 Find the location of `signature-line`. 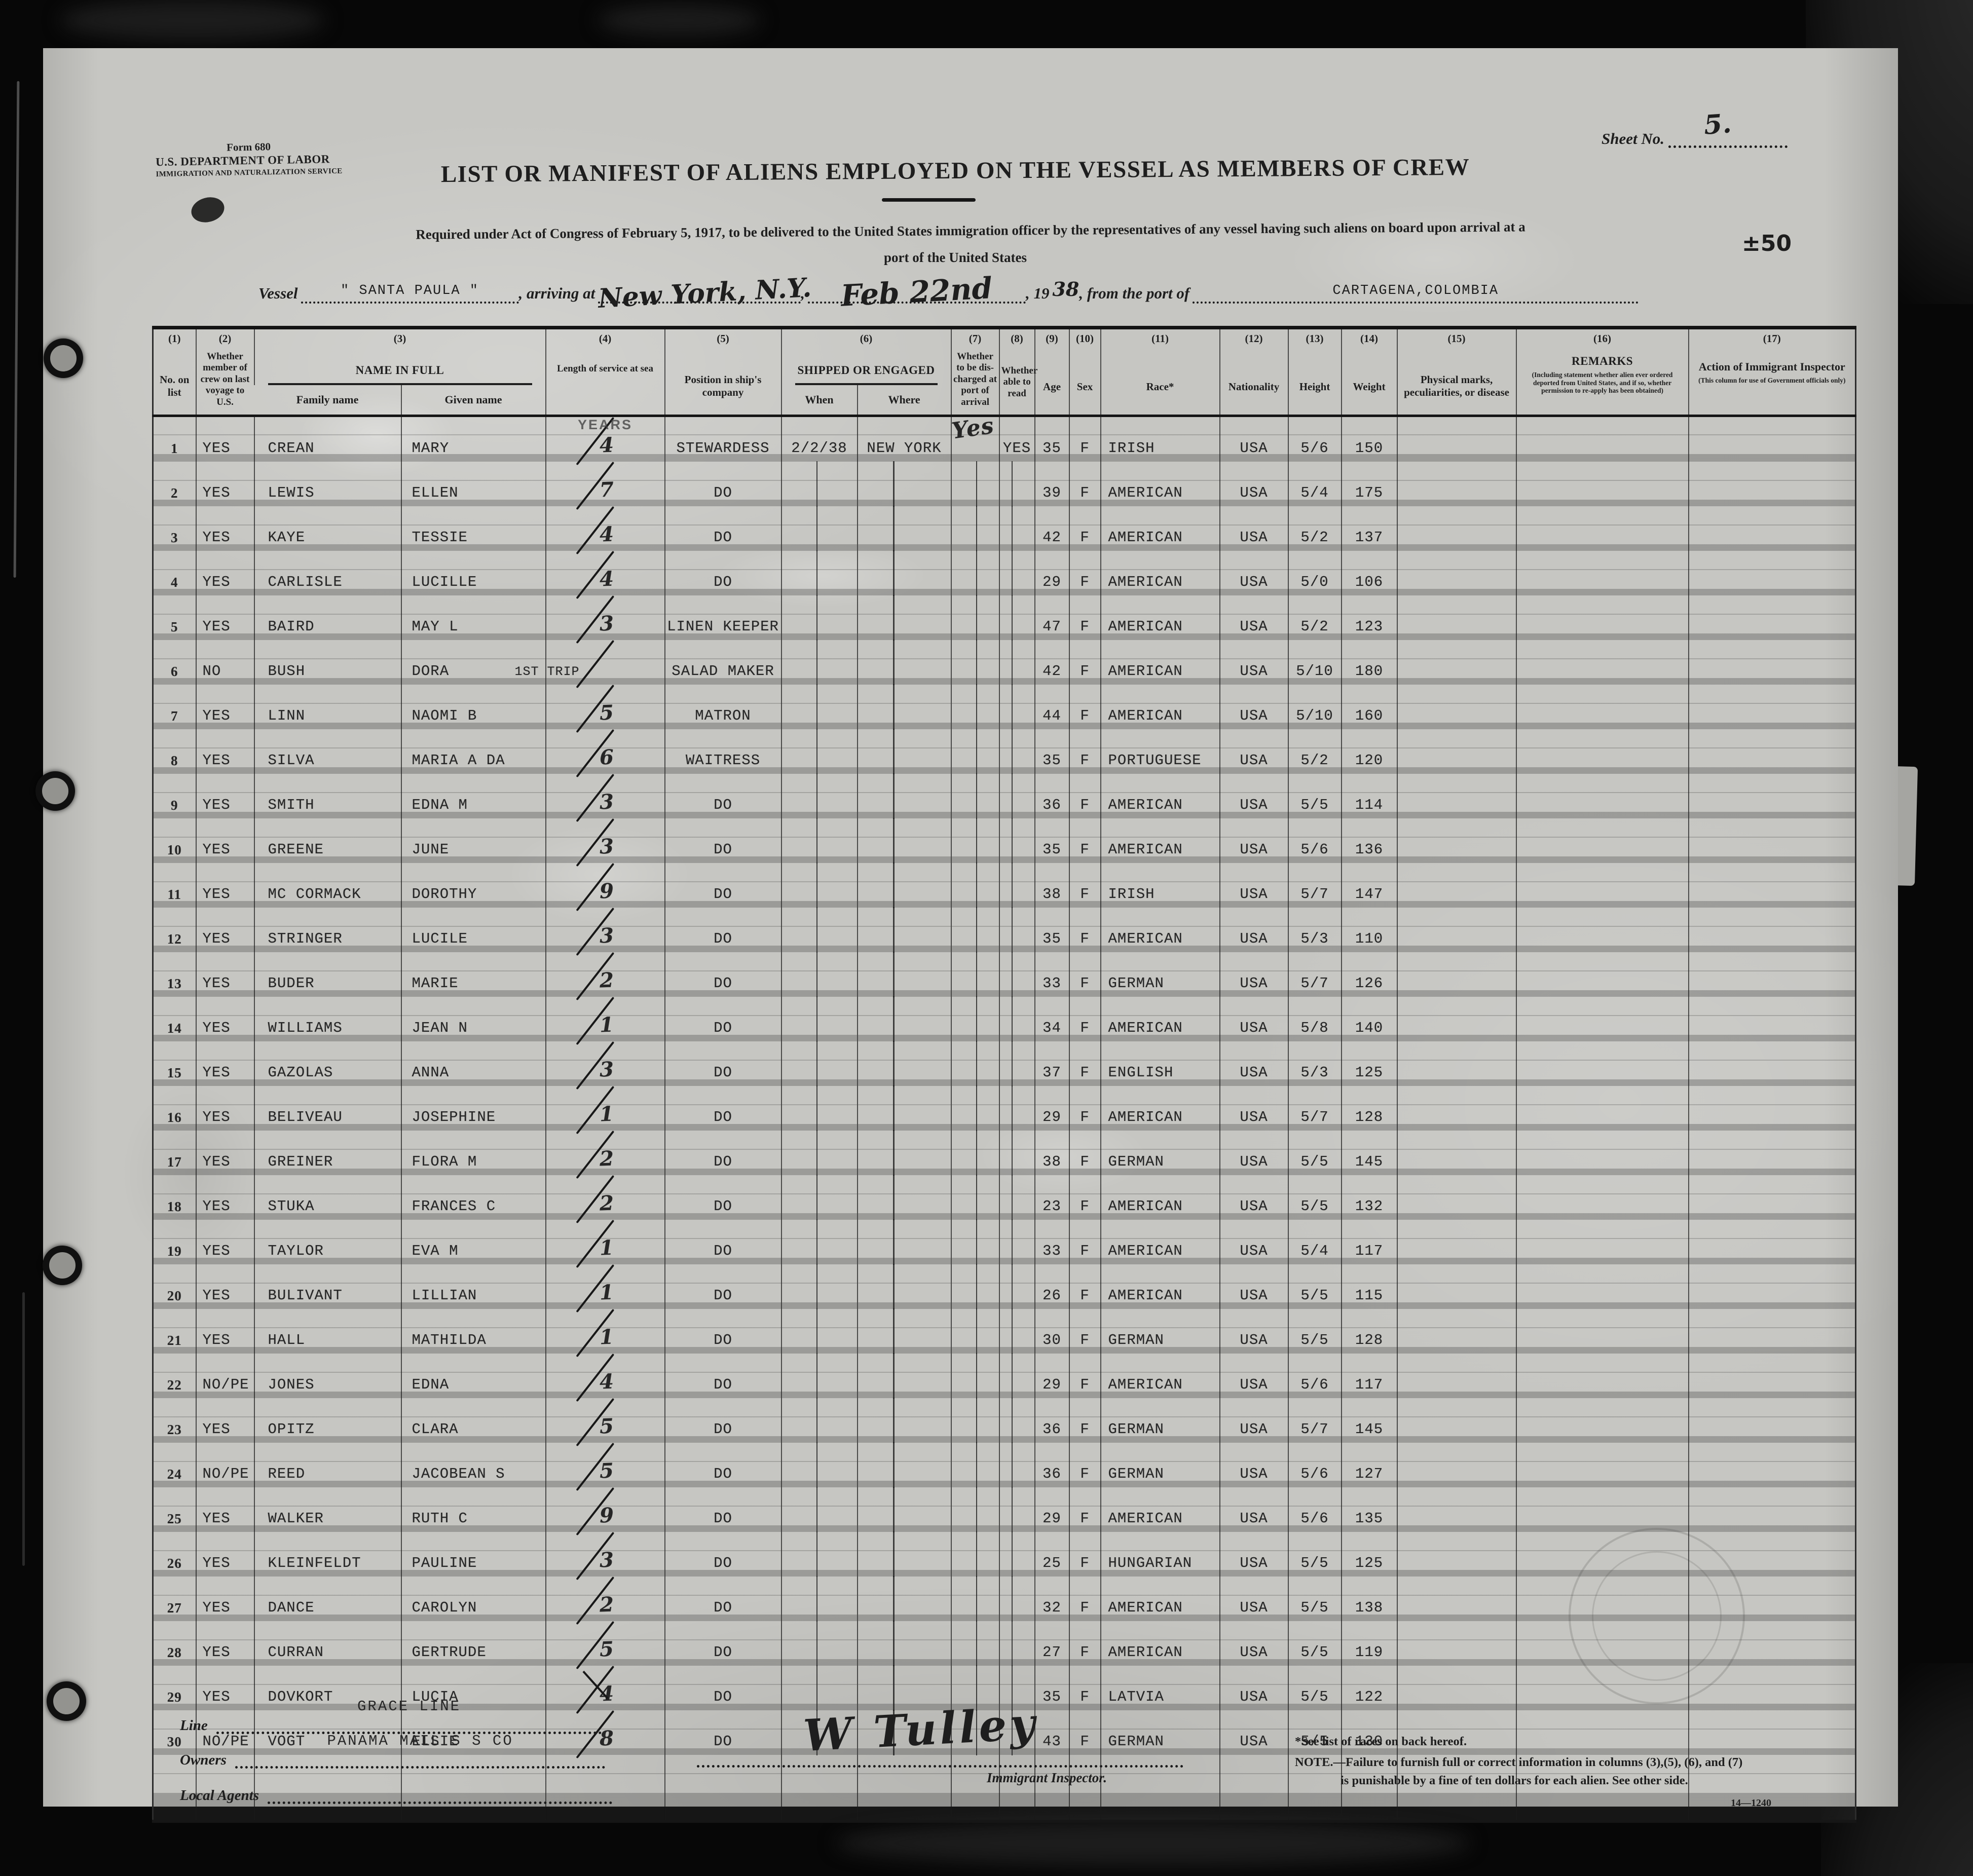

signature-line is located at coordinates (940, 1766).